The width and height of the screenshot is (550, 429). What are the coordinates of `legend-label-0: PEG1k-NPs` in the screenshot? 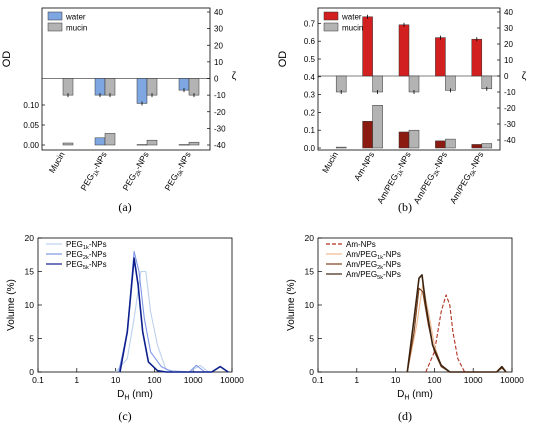 It's located at (86, 245).